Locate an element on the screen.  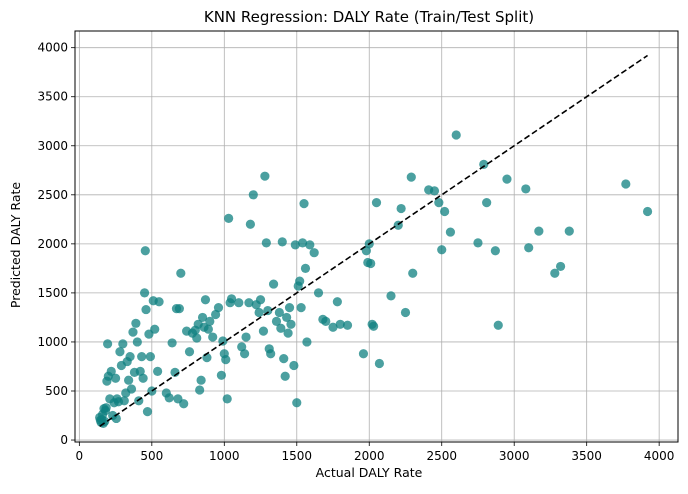
x-tick-label: 3500 is located at coordinates (586, 456).